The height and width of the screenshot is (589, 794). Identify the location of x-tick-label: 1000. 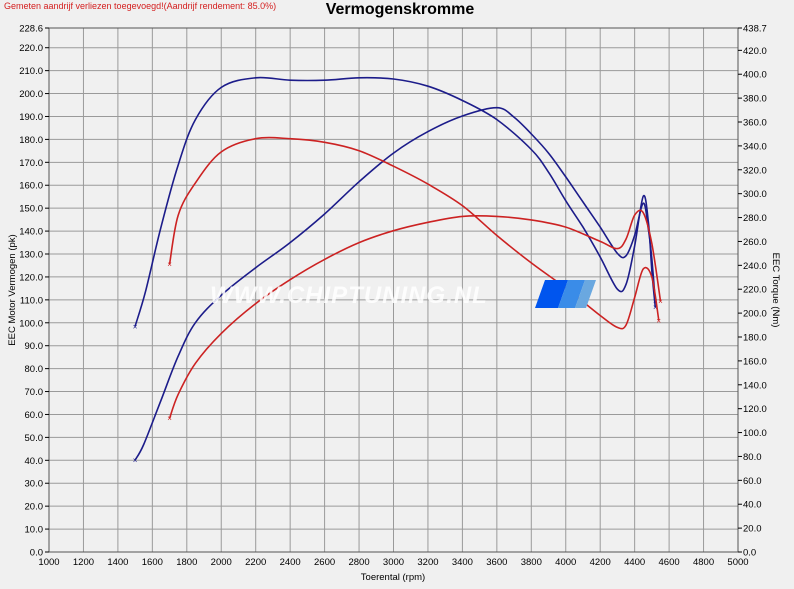
(48, 562).